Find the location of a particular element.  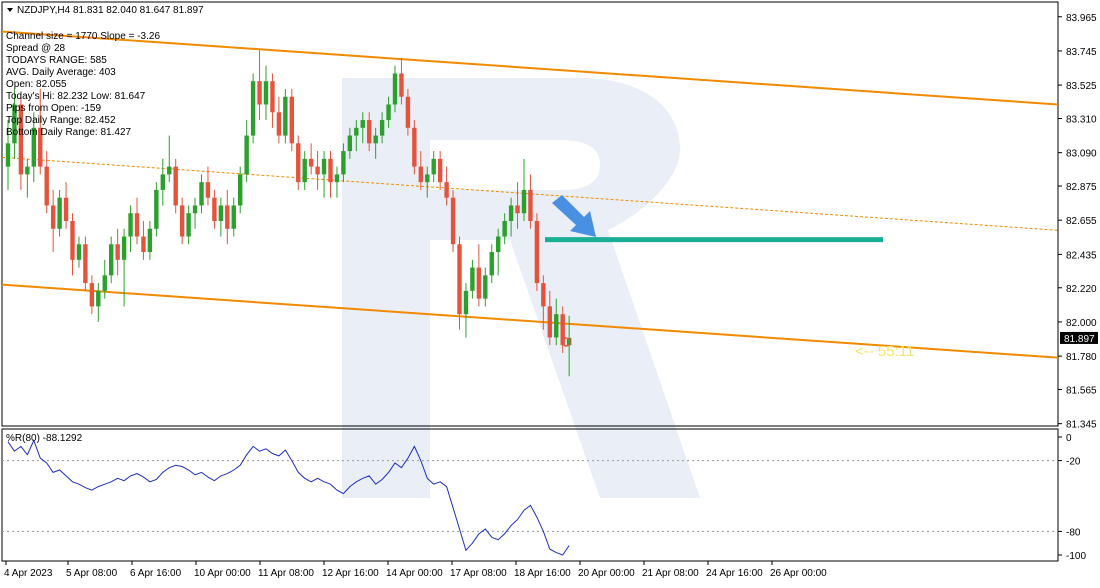

channel-middle-line is located at coordinates (530, 193).